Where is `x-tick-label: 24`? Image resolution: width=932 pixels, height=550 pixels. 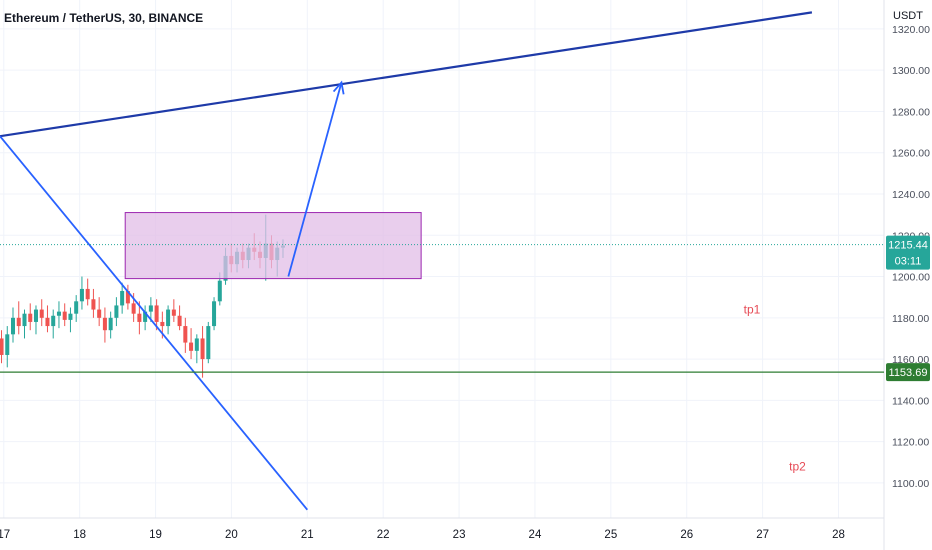 x-tick-label: 24 is located at coordinates (535, 535).